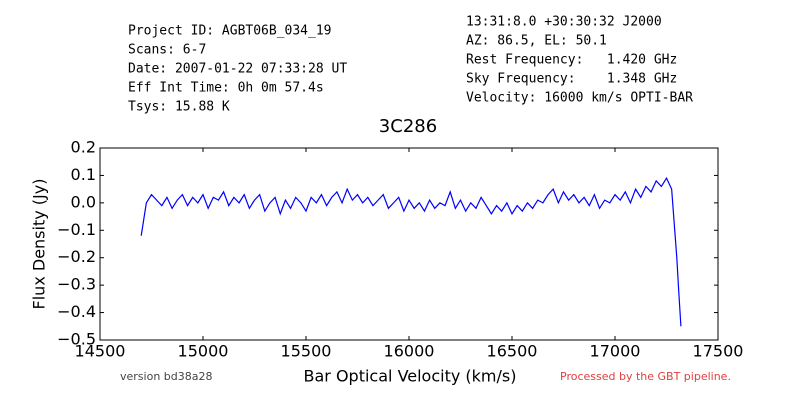  What do you see at coordinates (571, 60) in the screenshot?
I see `header-line: Rest Frequency: 1.420 GHz` at bounding box center [571, 60].